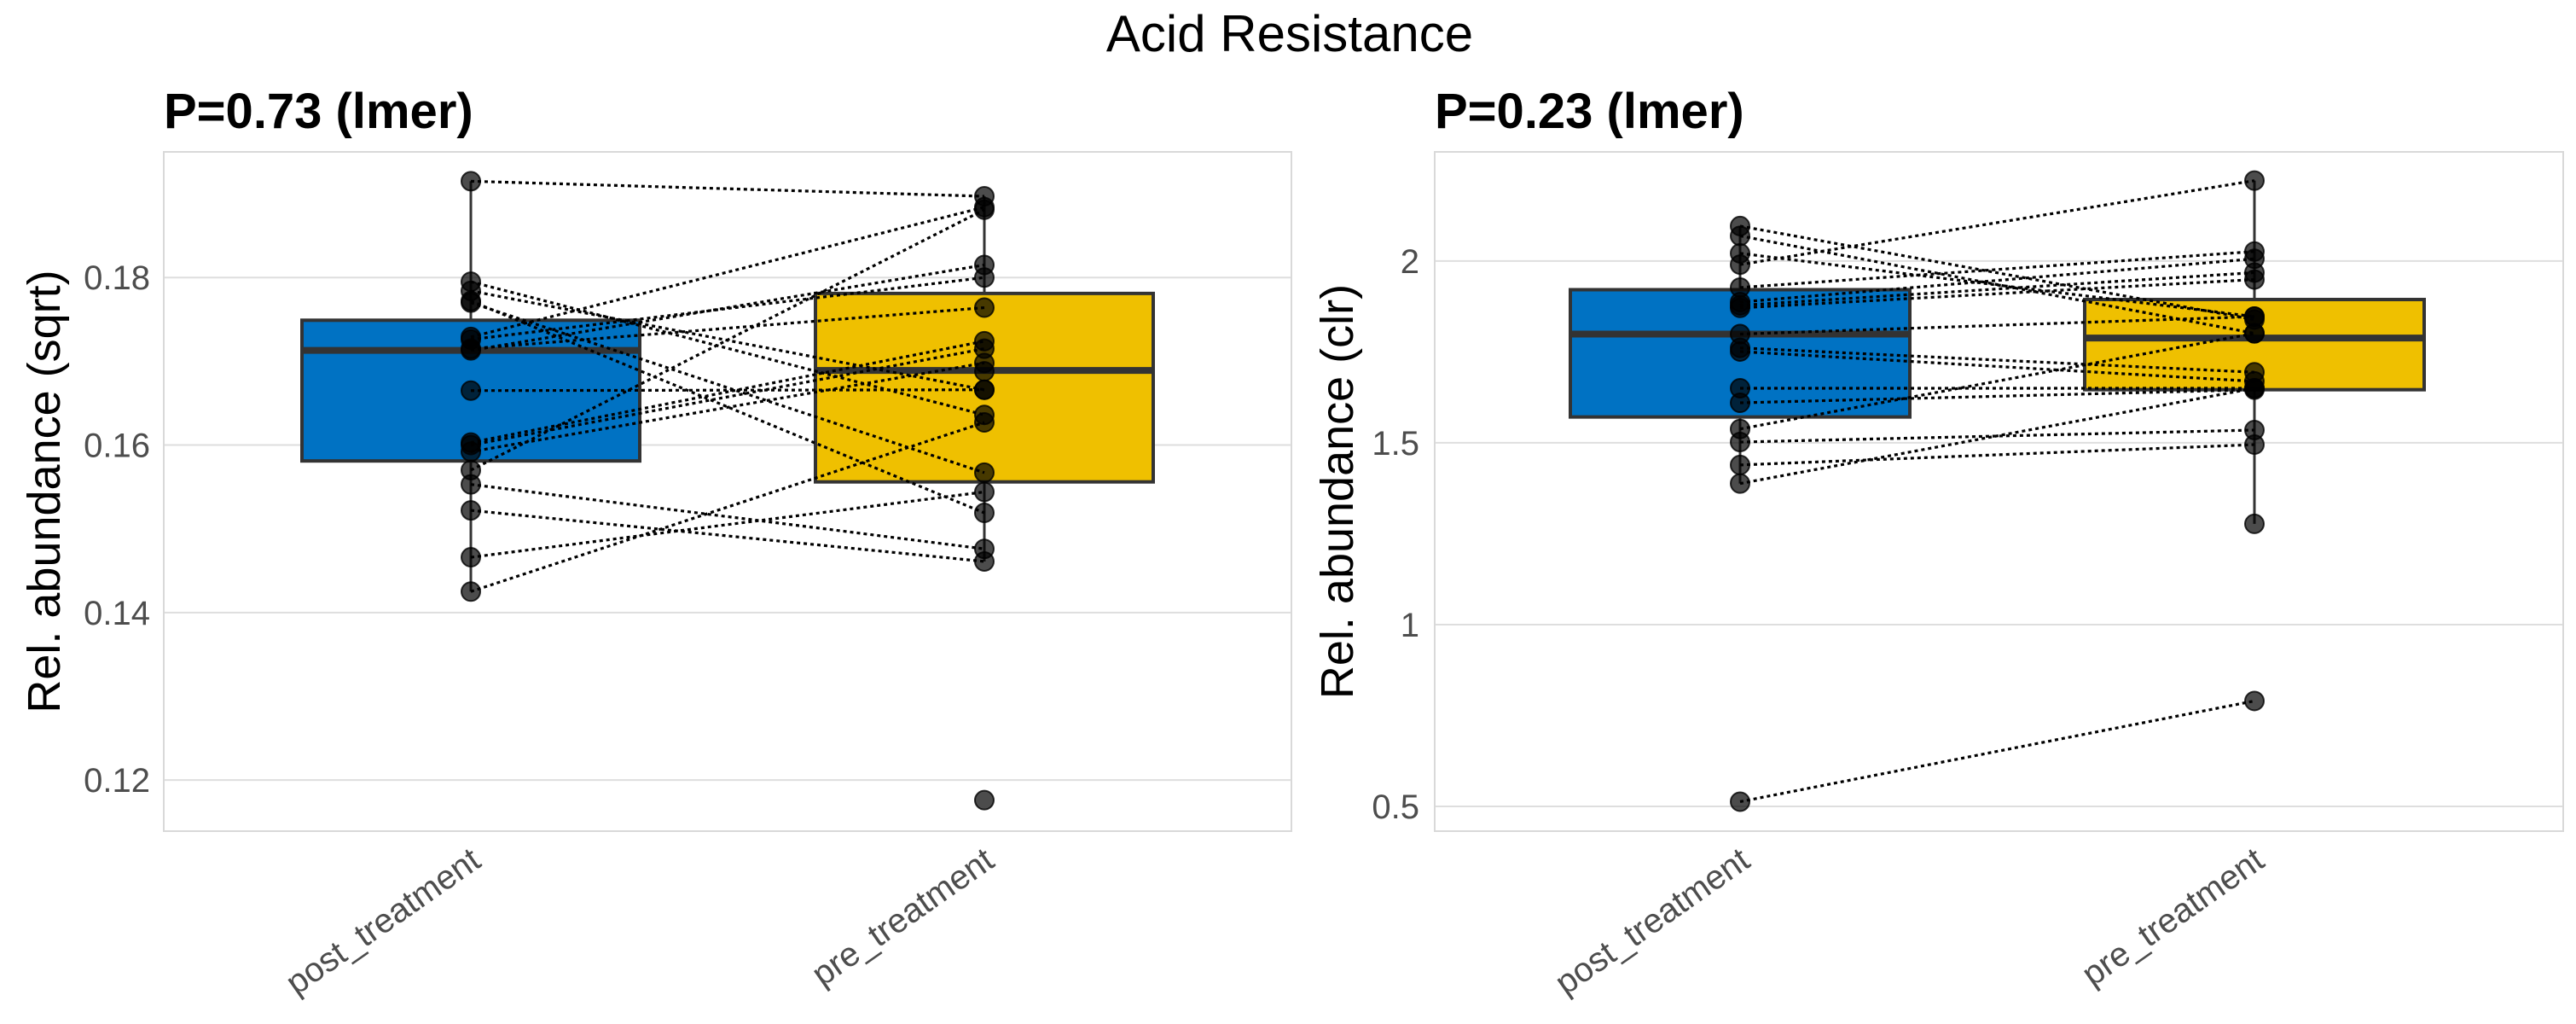 This screenshot has width=2576, height=1024. I want to click on main-title: Acid Resistance, so click(1289, 33).